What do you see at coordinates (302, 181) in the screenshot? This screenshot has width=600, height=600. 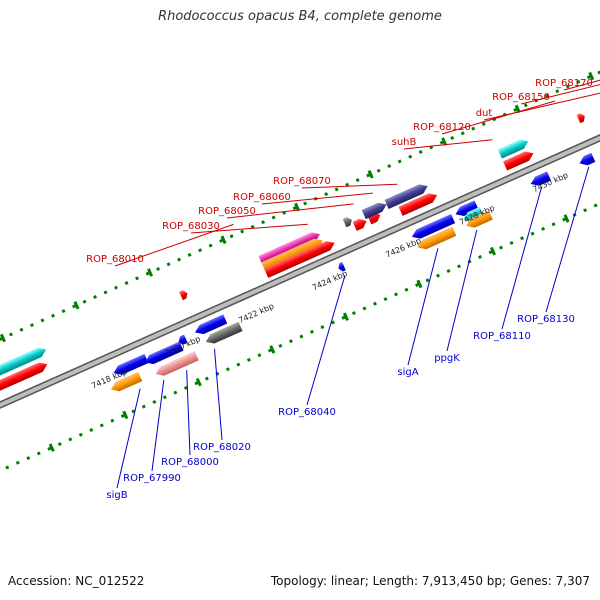 I see `forward-gene-label: ROP_68070` at bounding box center [302, 181].